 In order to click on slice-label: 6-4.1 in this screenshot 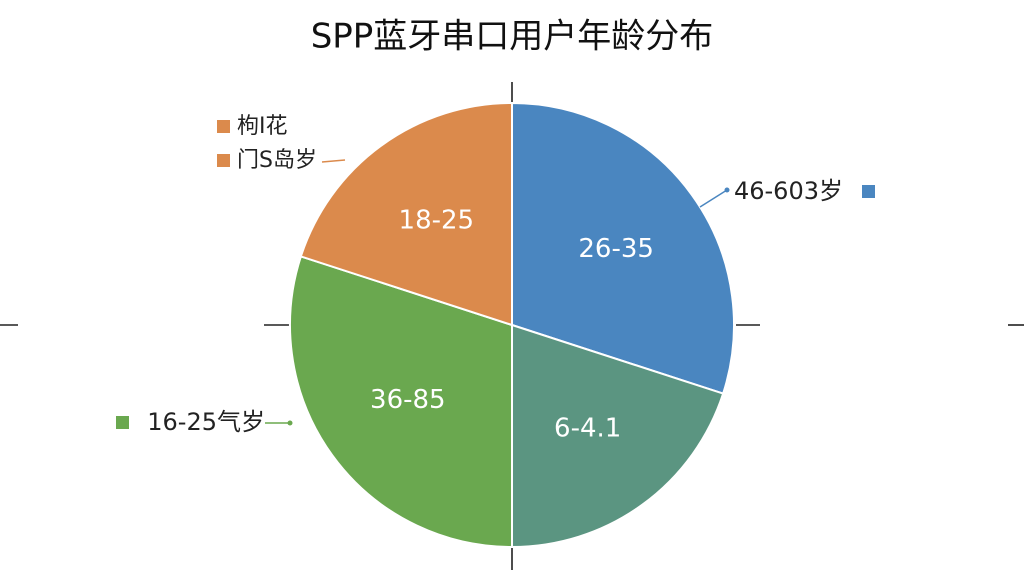, I will do `click(587, 429)`.